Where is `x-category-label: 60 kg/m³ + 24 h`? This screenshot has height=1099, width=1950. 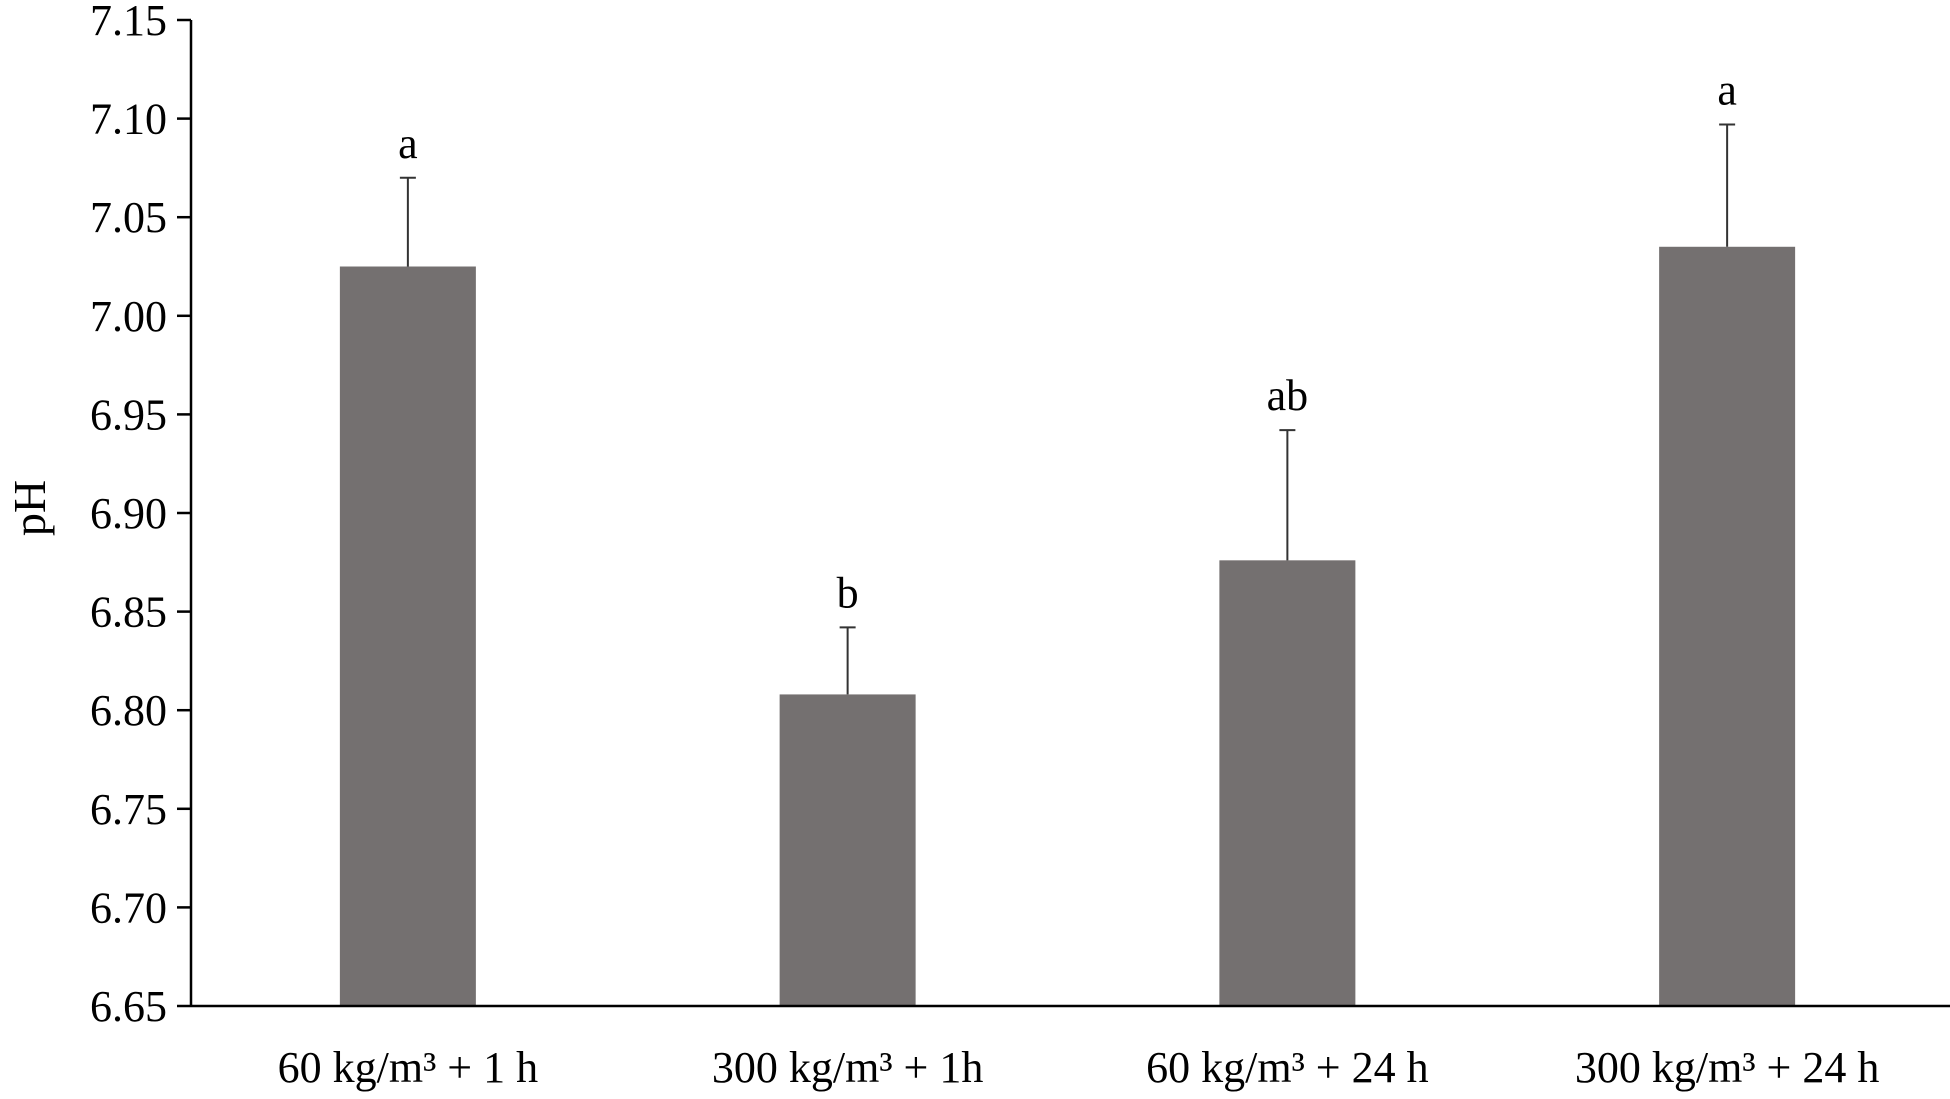
x-category-label: 60 kg/m³ + 24 h is located at coordinates (1287, 1067).